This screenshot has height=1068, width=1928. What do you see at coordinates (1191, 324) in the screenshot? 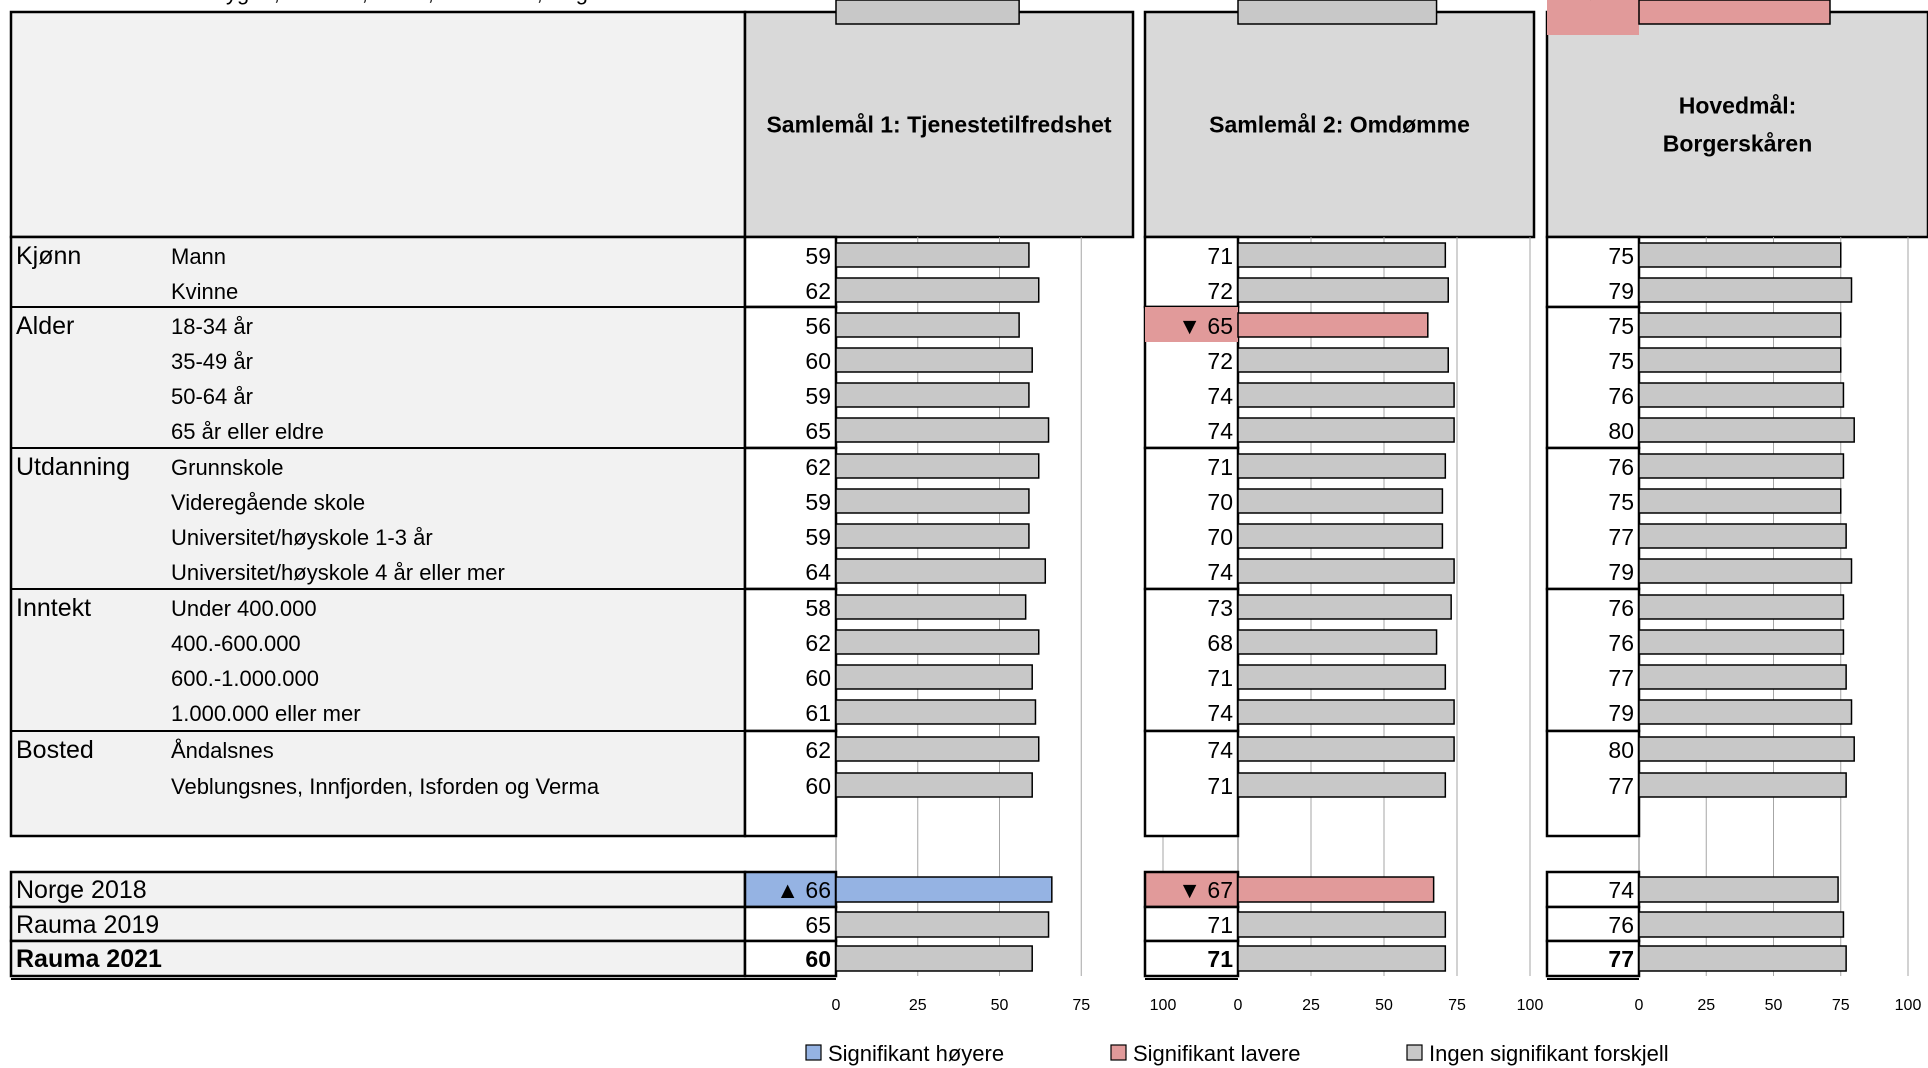
I see `value-cell-highlight` at bounding box center [1191, 324].